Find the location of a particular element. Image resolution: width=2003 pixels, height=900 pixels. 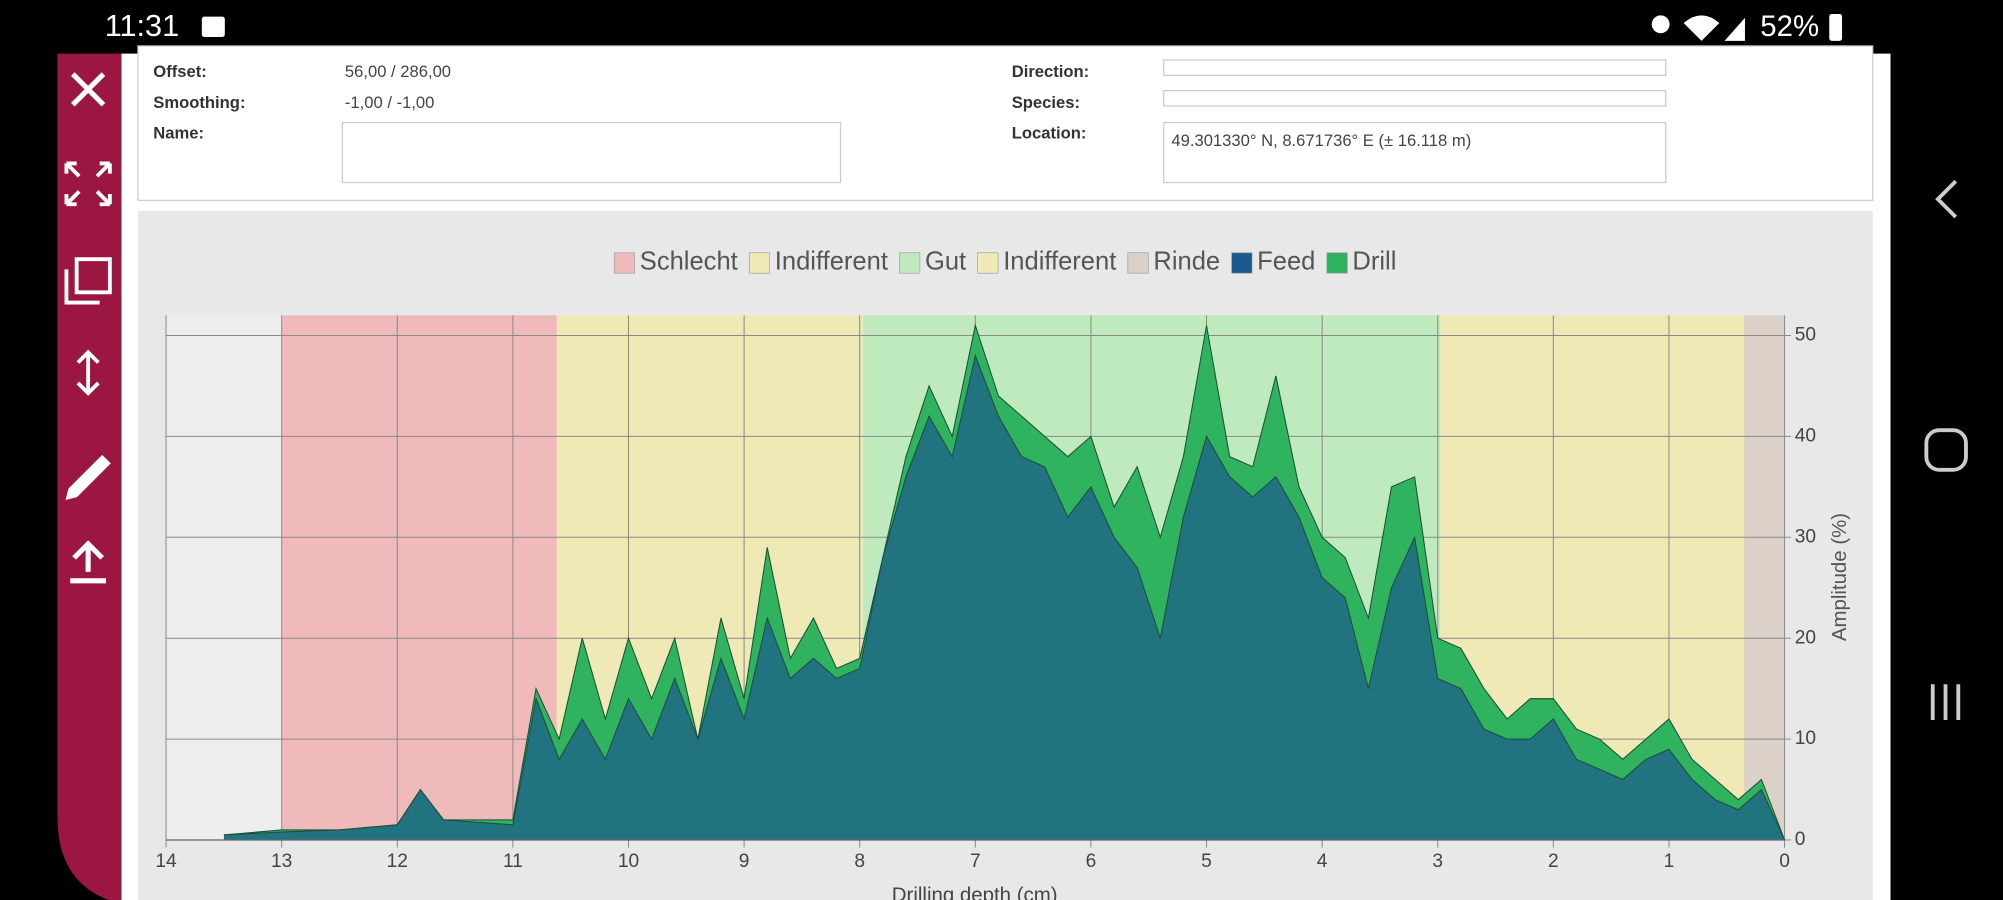

x-tick-label: 3 is located at coordinates (1437, 861).